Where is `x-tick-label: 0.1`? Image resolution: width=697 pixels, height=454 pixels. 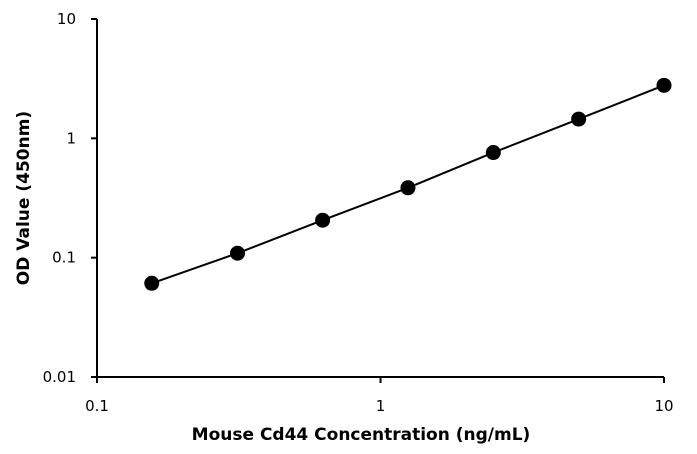 x-tick-label: 0.1 is located at coordinates (97, 406).